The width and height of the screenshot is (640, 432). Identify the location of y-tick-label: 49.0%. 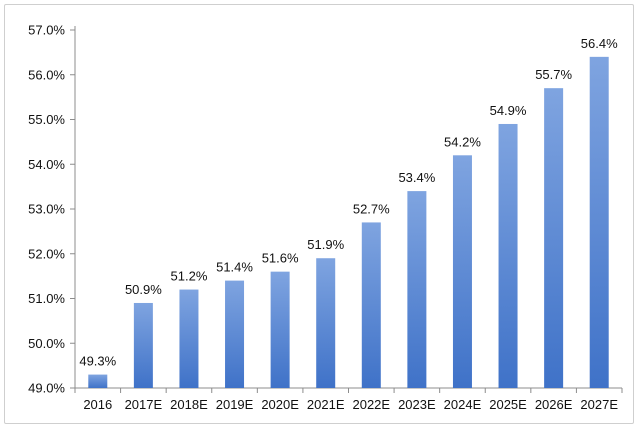
(46, 388).